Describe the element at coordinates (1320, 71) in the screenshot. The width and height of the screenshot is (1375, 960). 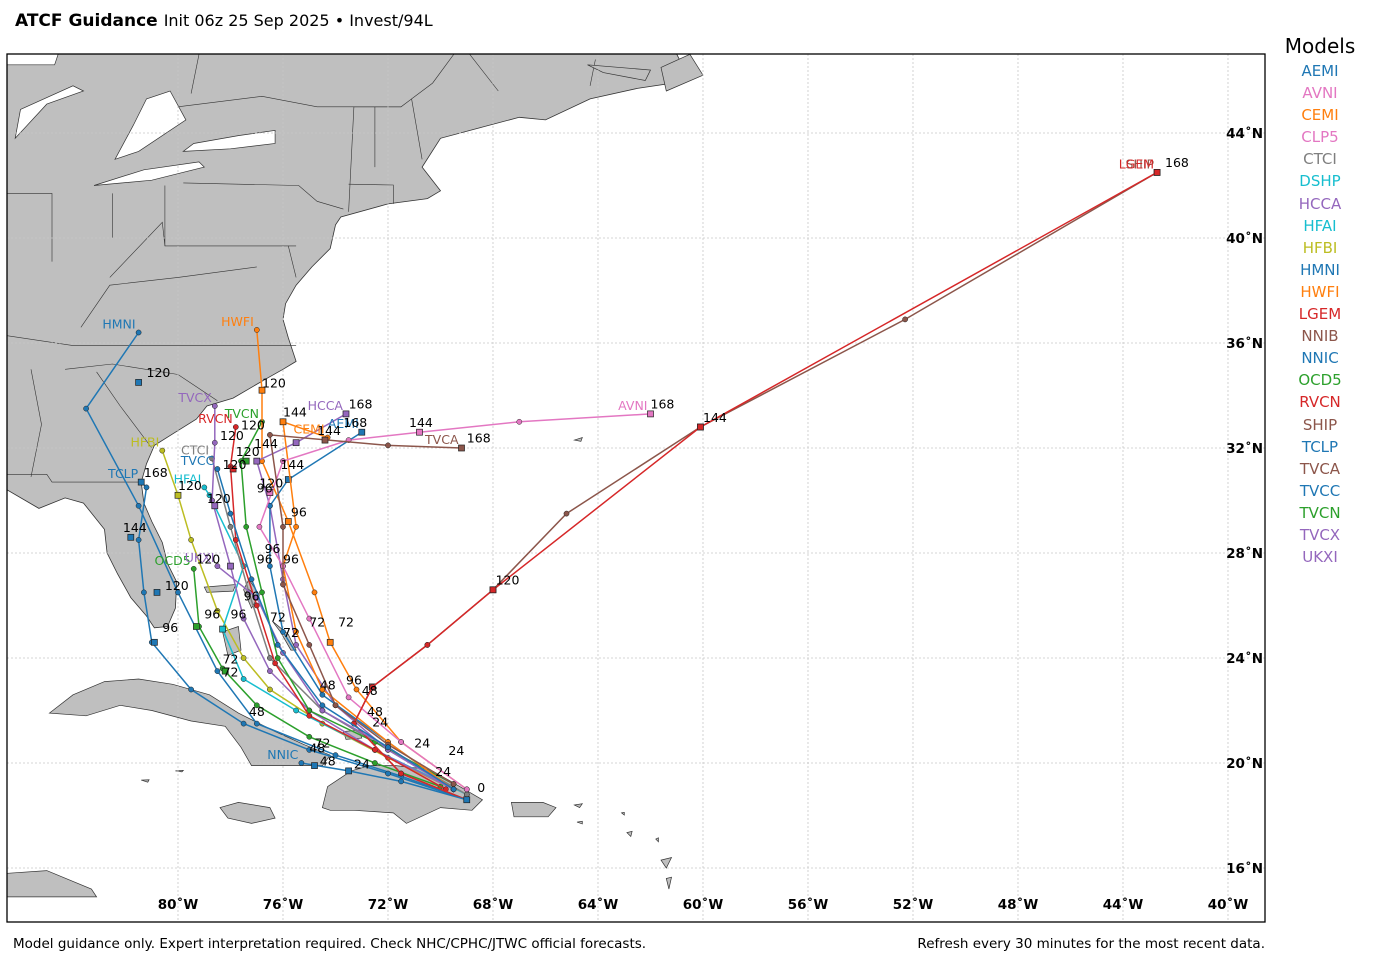
I see `legend-item-aemi: AEMI` at that location.